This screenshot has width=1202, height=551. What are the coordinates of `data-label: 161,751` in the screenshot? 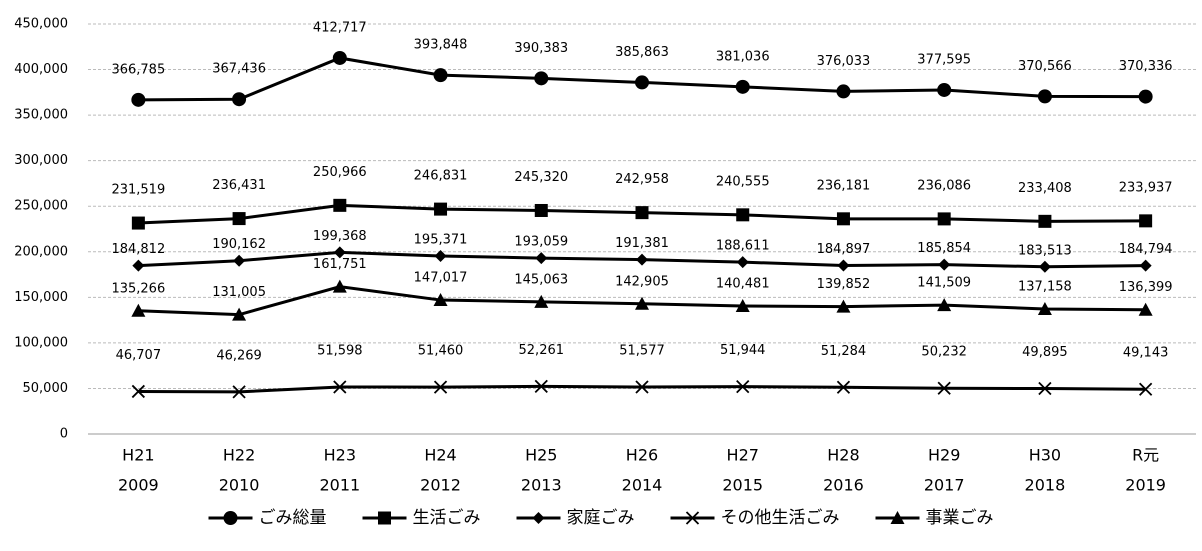 It's located at (340, 264).